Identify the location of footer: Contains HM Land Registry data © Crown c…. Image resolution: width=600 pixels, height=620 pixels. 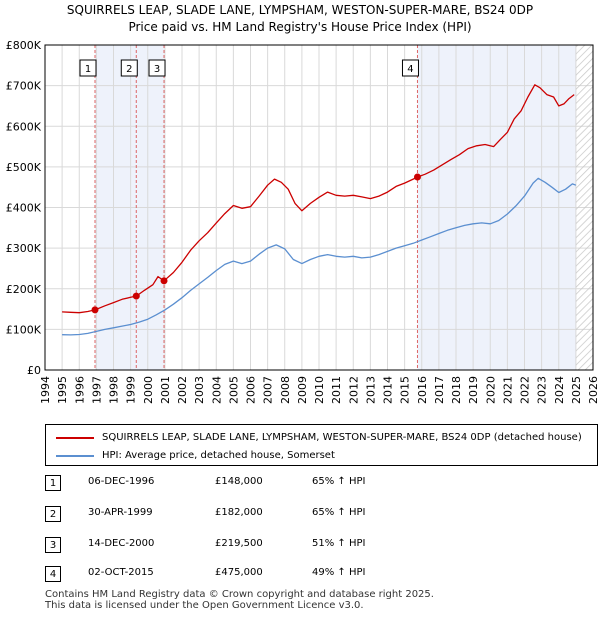
(320, 600).